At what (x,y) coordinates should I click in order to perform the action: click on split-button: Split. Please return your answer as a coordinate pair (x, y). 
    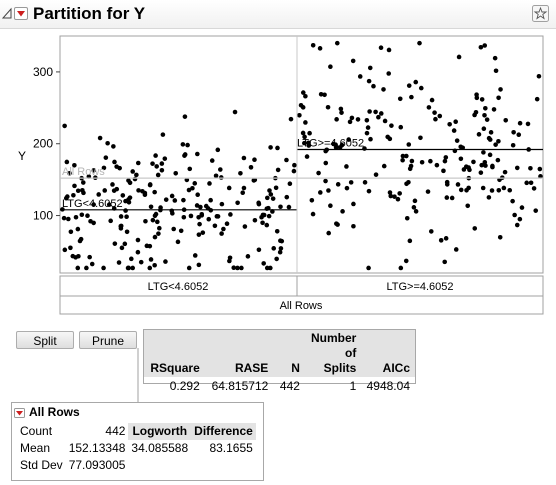
    Looking at the image, I should click on (45, 340).